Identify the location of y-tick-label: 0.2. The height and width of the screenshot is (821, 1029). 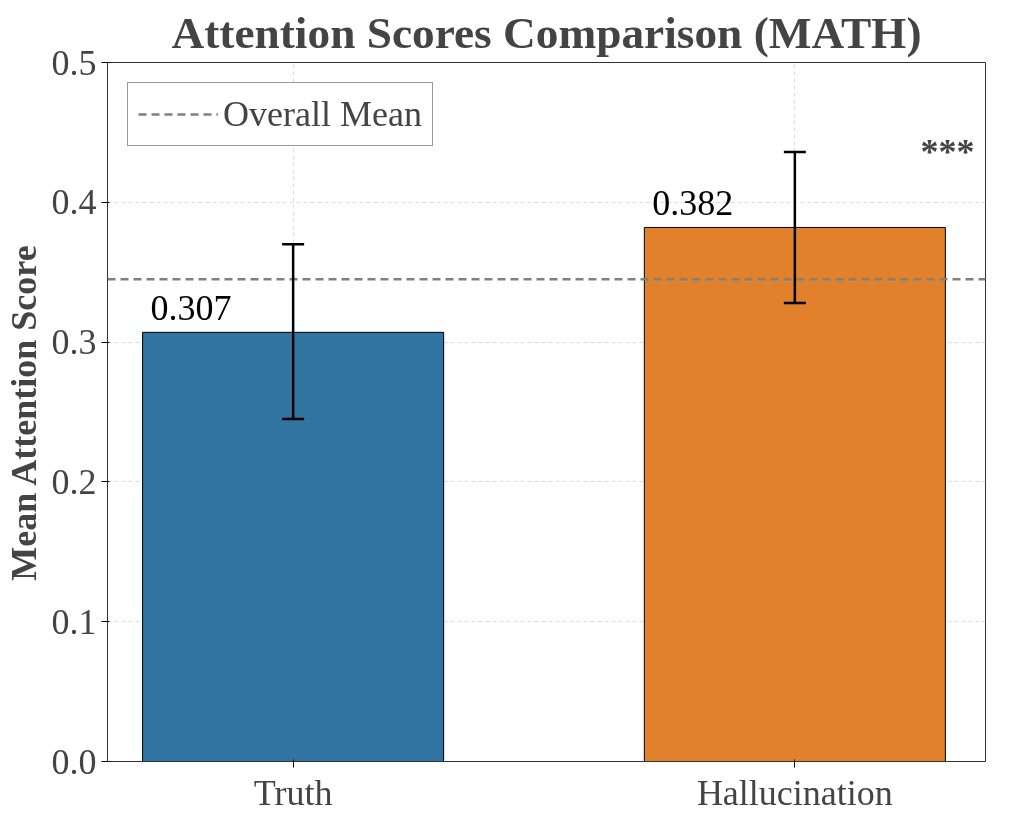
(74, 481).